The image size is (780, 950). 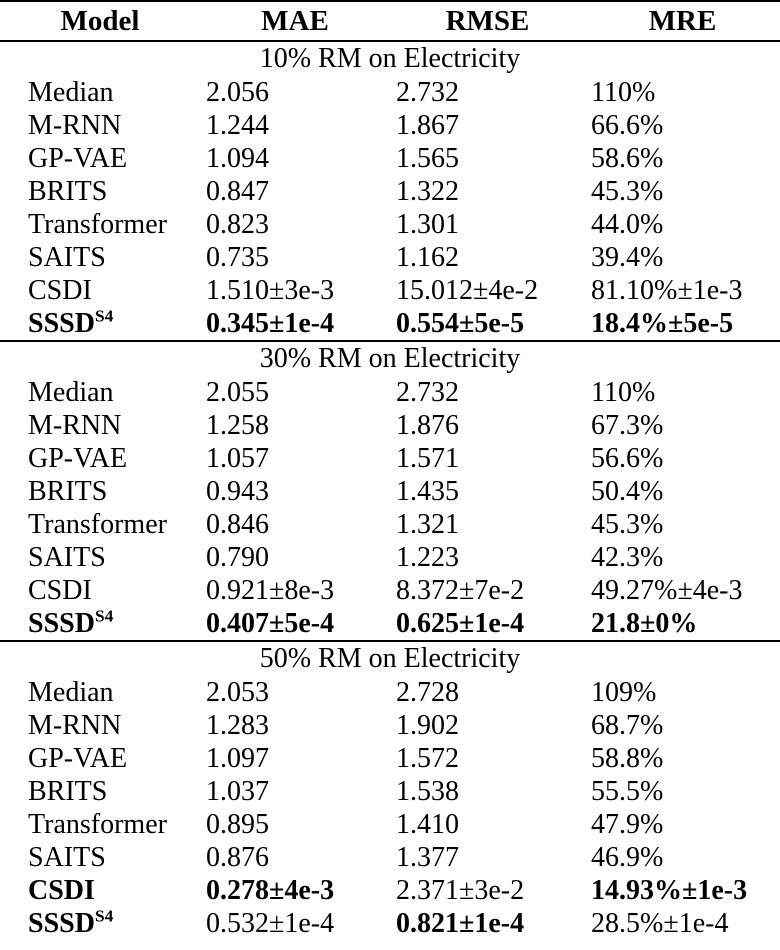 What do you see at coordinates (427, 692) in the screenshot?
I see `rmse-cell: 2.728` at bounding box center [427, 692].